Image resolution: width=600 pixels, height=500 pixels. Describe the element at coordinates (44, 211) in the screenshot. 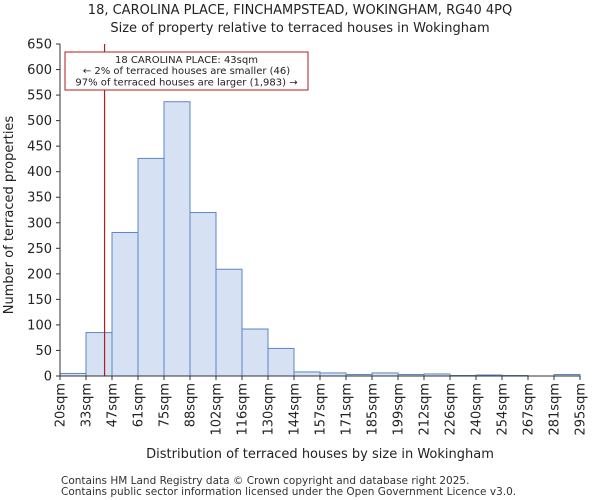

I see `y-axis: 0 50 100 150 200 250 300 350 400 450 500 550 600 650` at that location.